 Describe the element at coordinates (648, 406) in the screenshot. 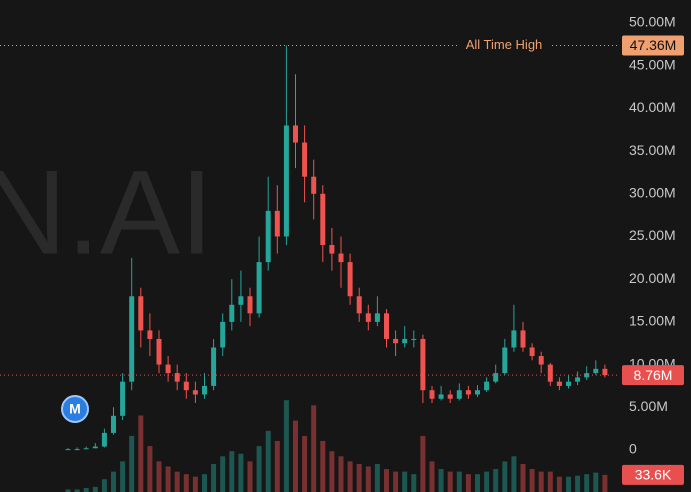

I see `y-tick-label: 5.00M` at that location.